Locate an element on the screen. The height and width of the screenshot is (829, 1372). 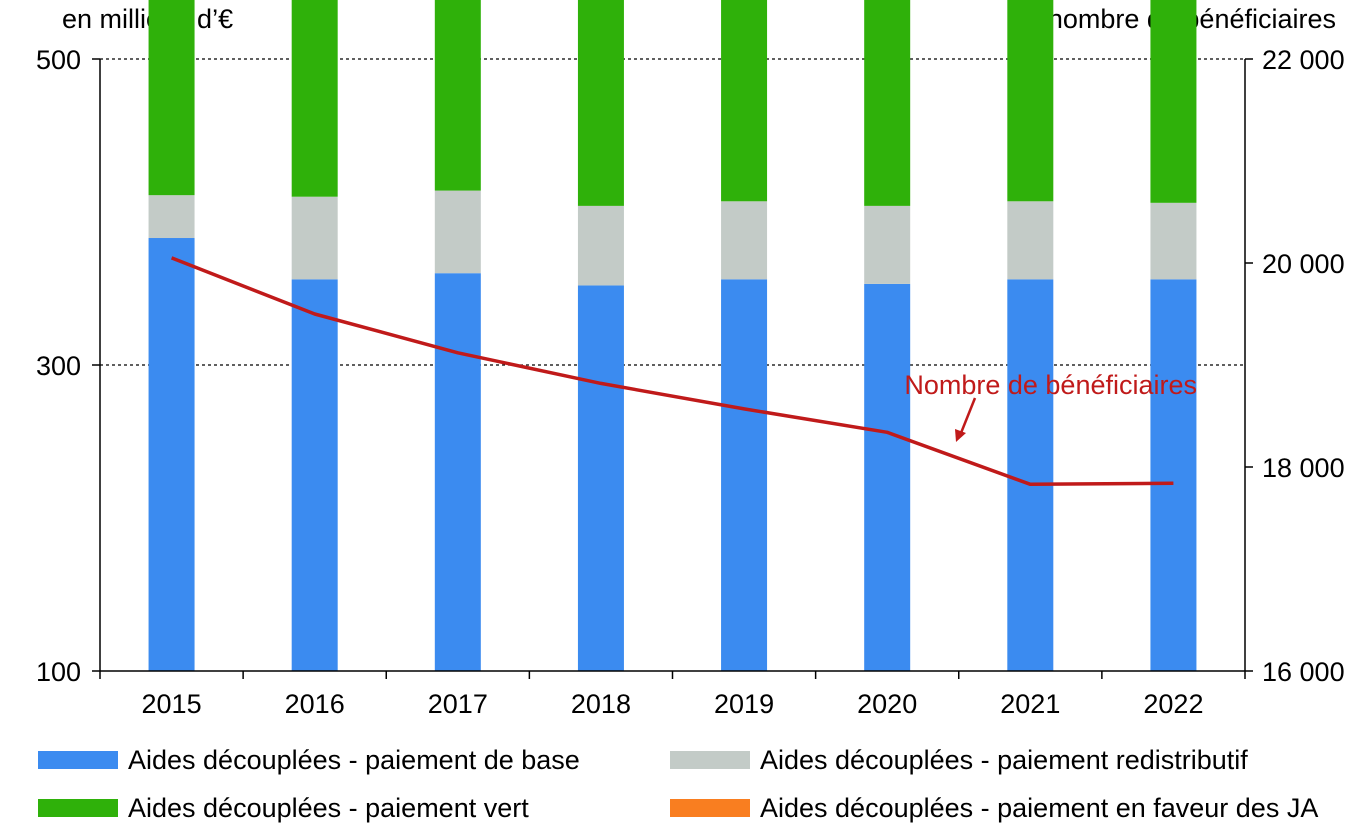
legend-item-vert: Aides découplées - paiement vert is located at coordinates (283, 808).